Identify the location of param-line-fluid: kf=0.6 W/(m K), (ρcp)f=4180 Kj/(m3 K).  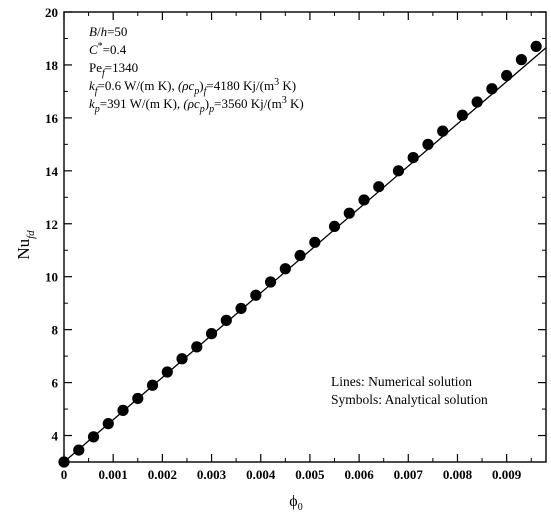
(192, 87).